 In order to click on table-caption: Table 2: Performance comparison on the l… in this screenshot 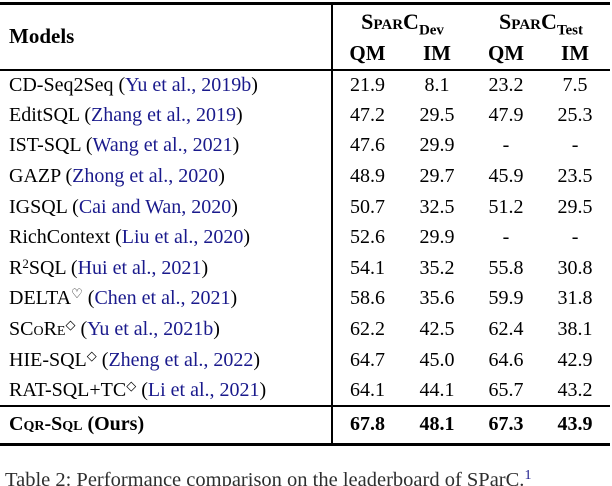, I will do `click(307, 477)`.